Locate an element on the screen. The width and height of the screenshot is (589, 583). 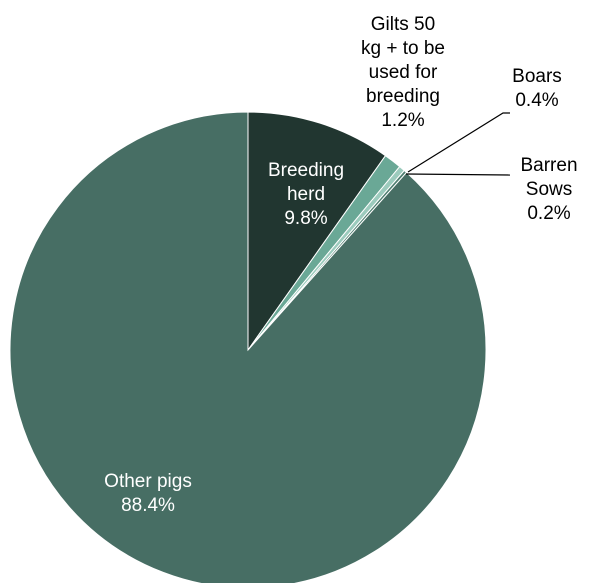
label-line: 1.2% is located at coordinates (402, 120).